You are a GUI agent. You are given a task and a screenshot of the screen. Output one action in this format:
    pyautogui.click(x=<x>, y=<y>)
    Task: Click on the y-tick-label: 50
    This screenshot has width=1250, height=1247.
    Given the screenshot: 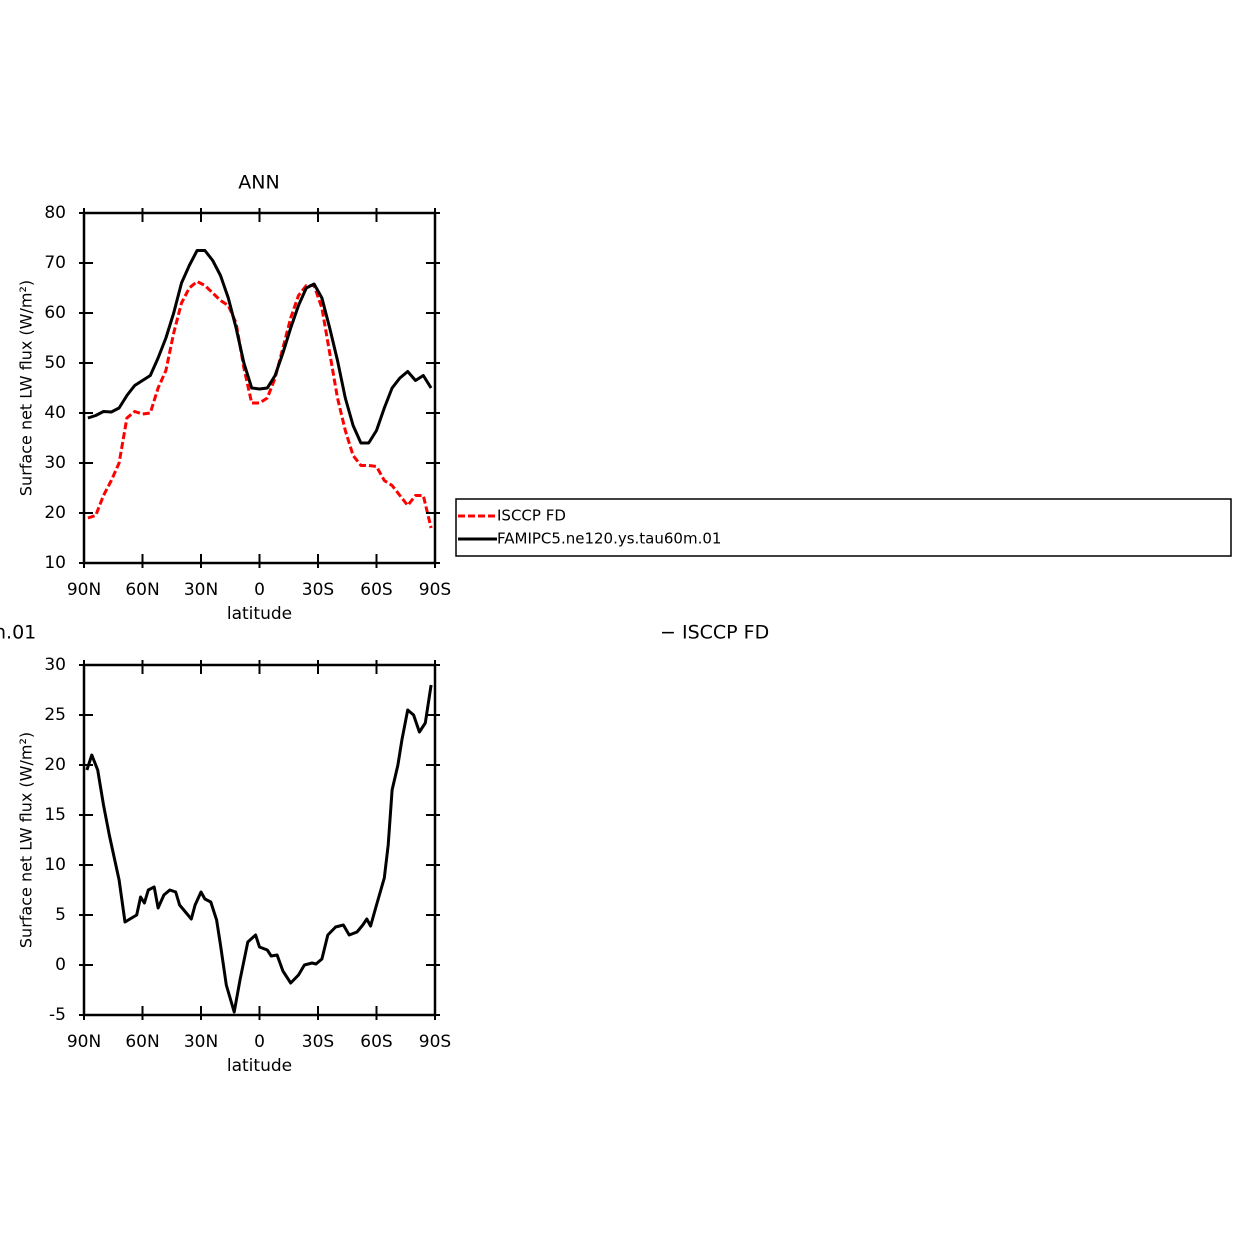 What is the action you would take?
    pyautogui.click(x=55, y=363)
    